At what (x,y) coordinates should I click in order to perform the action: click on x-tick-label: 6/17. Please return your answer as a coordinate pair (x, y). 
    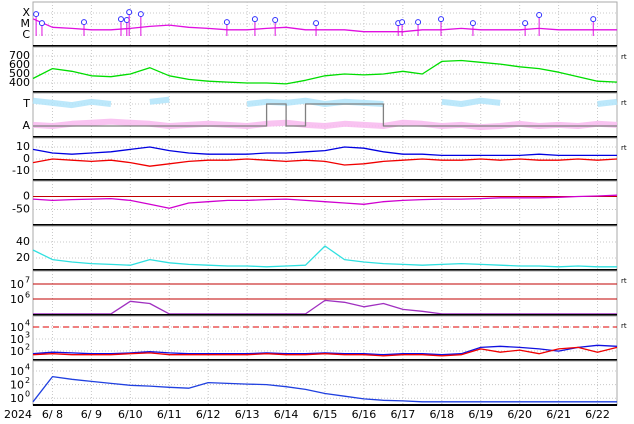
    Looking at the image, I should click on (403, 414).